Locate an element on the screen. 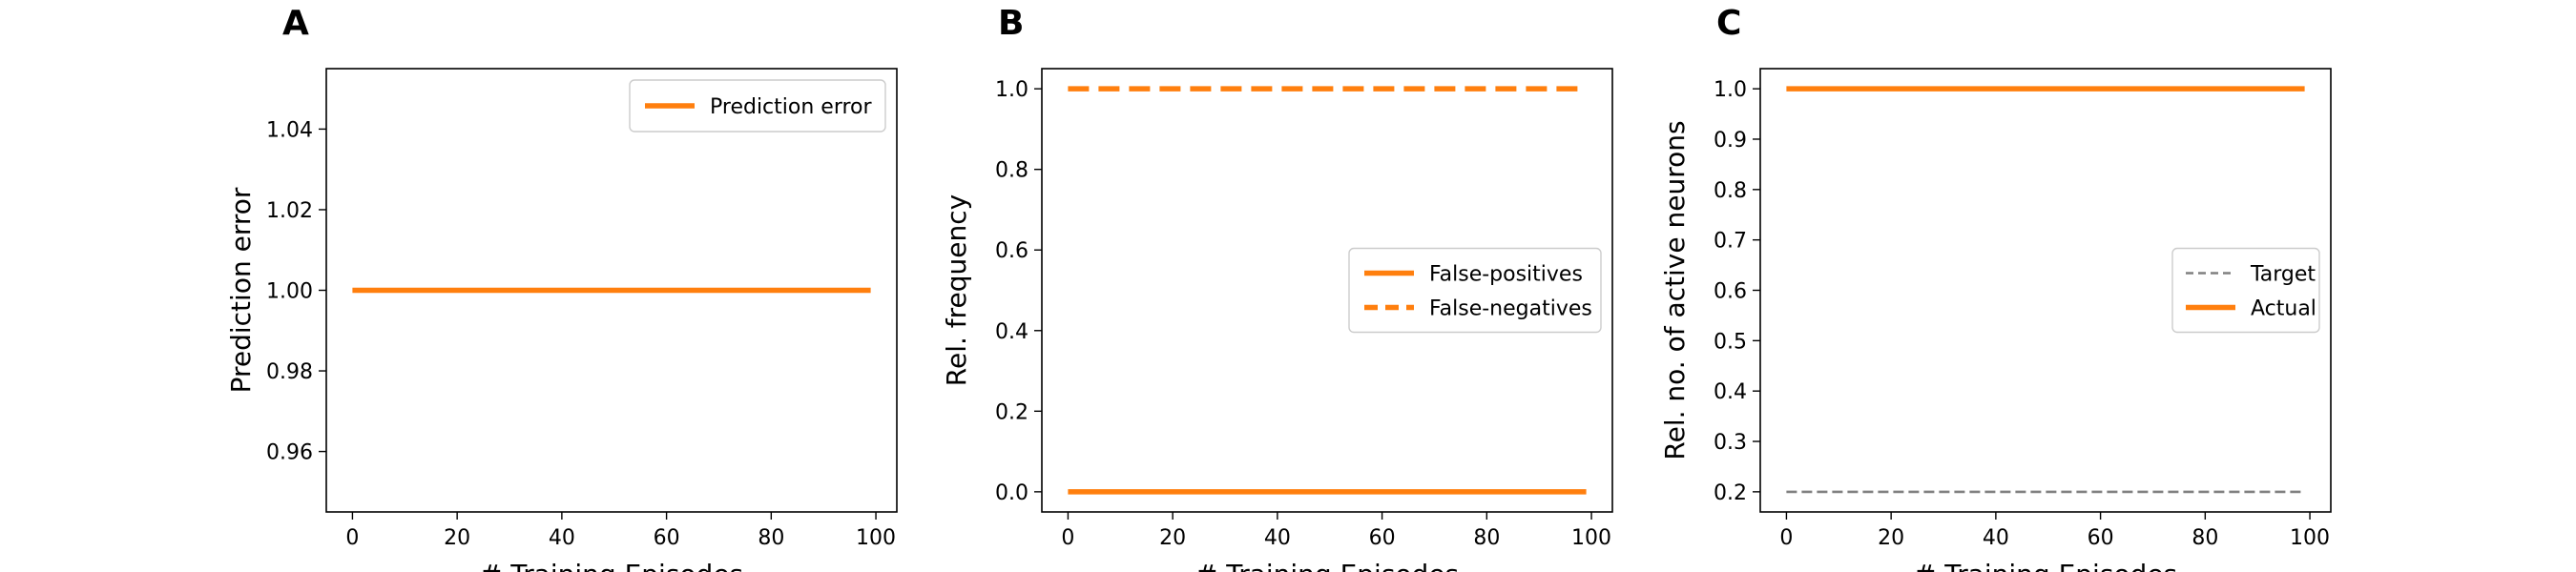 The width and height of the screenshot is (2576, 572). legend: Target Actual is located at coordinates (2245, 290).